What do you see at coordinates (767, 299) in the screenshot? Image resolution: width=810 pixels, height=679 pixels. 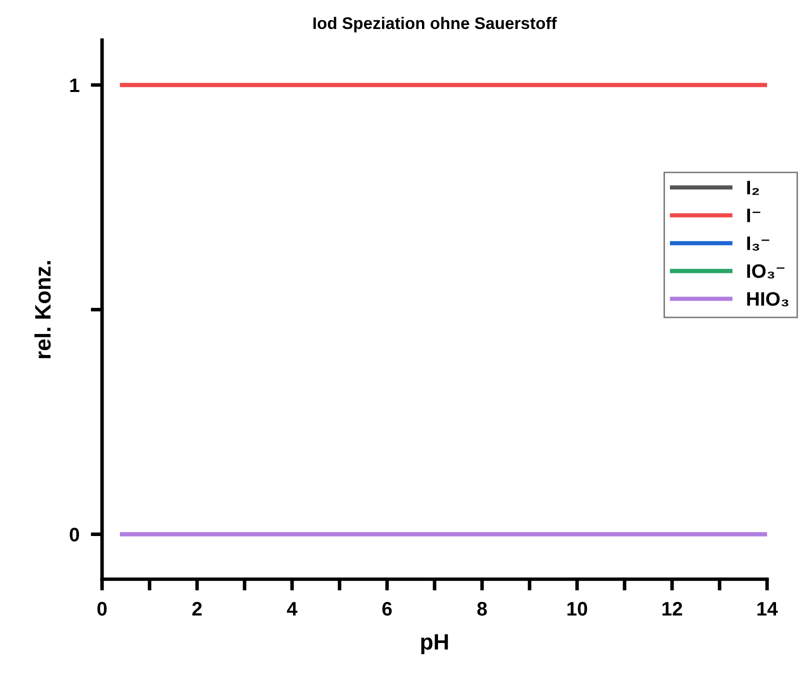 I see `legend-label: HIO₃` at bounding box center [767, 299].